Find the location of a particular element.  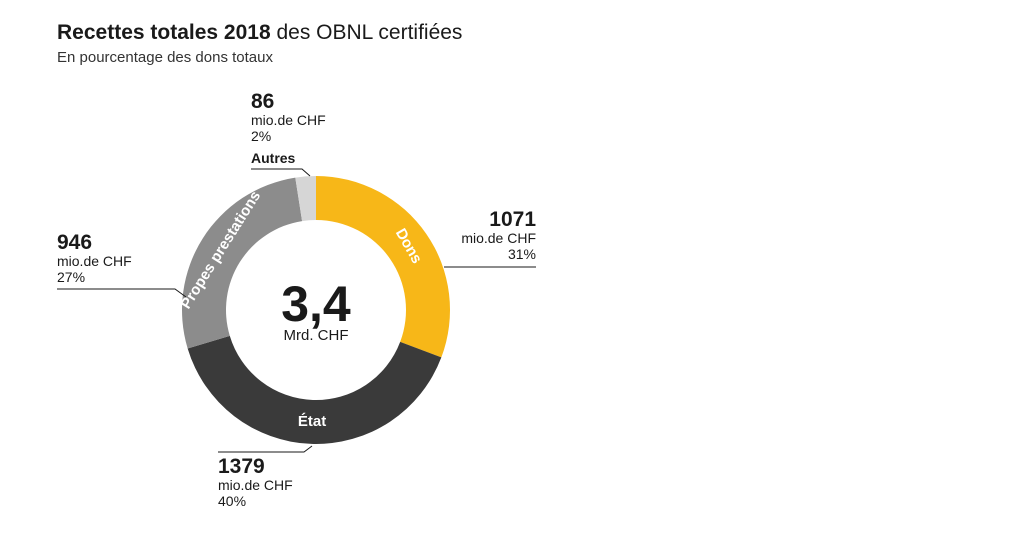

slice-propes-prestations is located at coordinates (242, 263).